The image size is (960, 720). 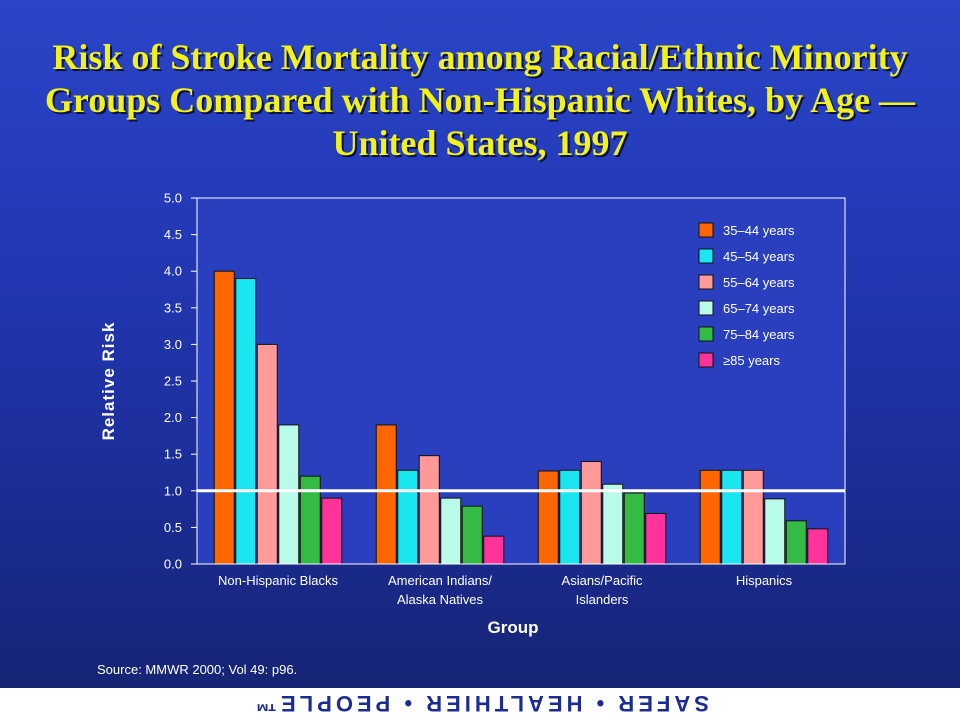 What do you see at coordinates (759, 308) in the screenshot?
I see `legend-label: 65–74 years` at bounding box center [759, 308].